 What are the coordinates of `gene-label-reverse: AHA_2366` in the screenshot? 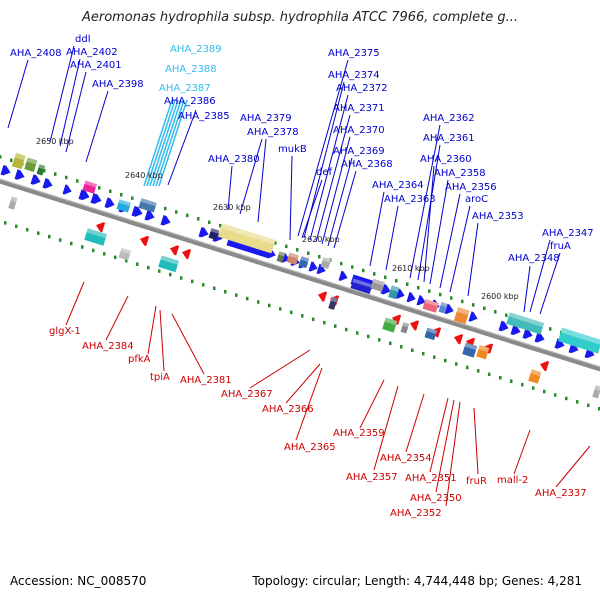 It's located at (288, 409).